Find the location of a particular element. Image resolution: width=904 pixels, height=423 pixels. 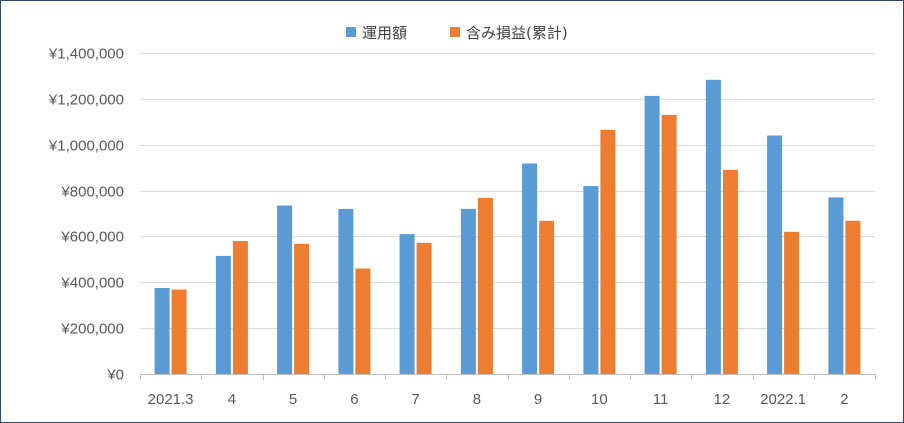

y-tick-label: ¥1,200,000 is located at coordinates (86, 100).